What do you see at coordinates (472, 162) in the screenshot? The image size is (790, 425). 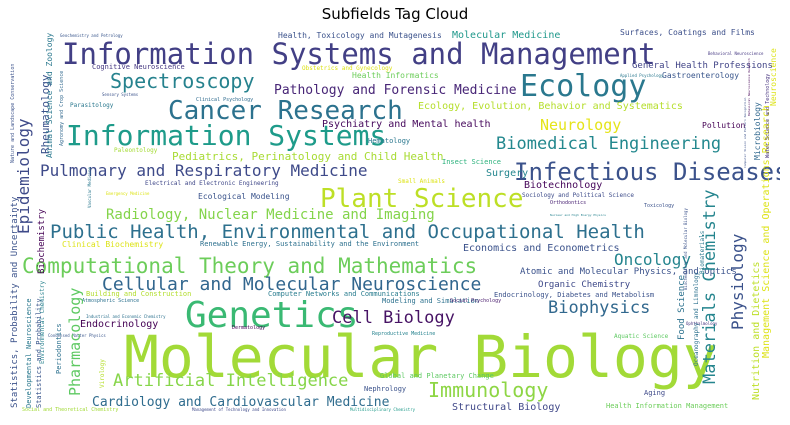 I see `word: Insect Science` at bounding box center [472, 162].